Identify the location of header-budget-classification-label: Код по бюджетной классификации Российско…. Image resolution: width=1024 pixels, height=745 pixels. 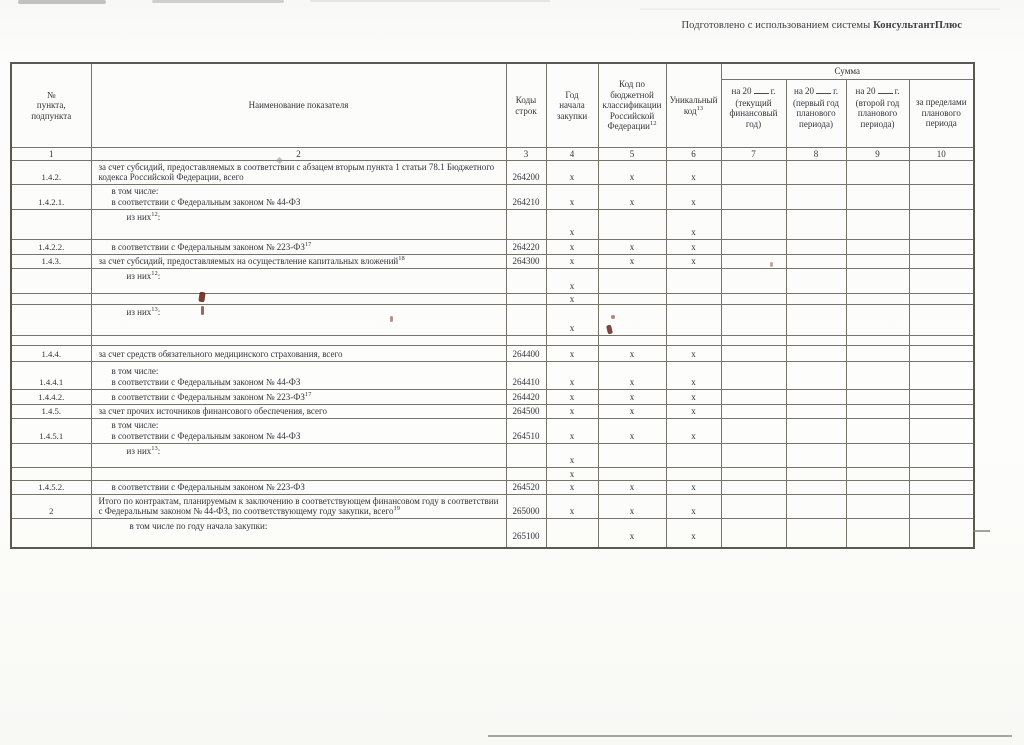
(632, 105).